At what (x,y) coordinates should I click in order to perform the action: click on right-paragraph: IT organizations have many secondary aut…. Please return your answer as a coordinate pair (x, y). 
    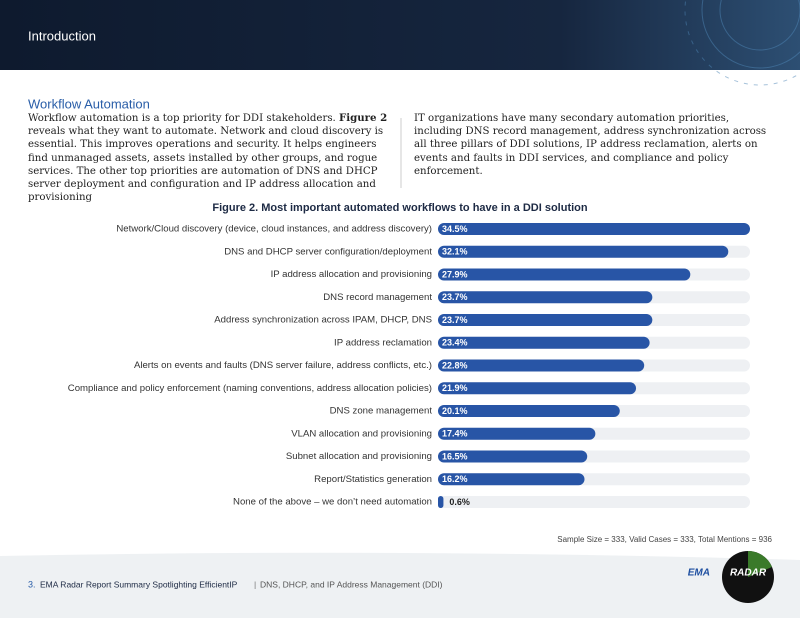
    Looking at the image, I should click on (590, 145).